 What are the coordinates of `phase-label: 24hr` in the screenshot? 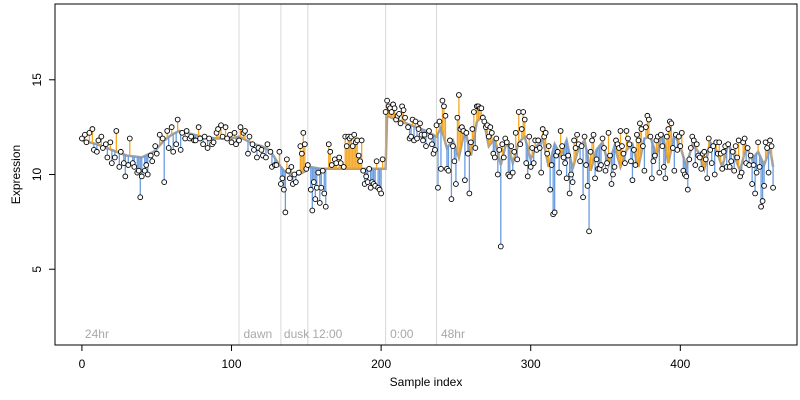 It's located at (97, 334).